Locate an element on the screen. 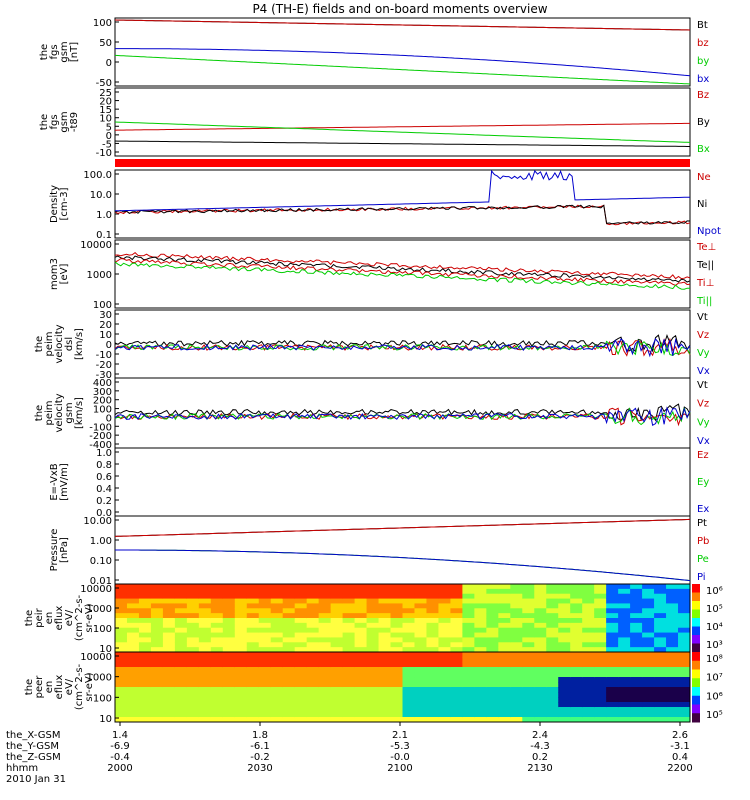  y-axis-label: the is located at coordinates (39, 413).